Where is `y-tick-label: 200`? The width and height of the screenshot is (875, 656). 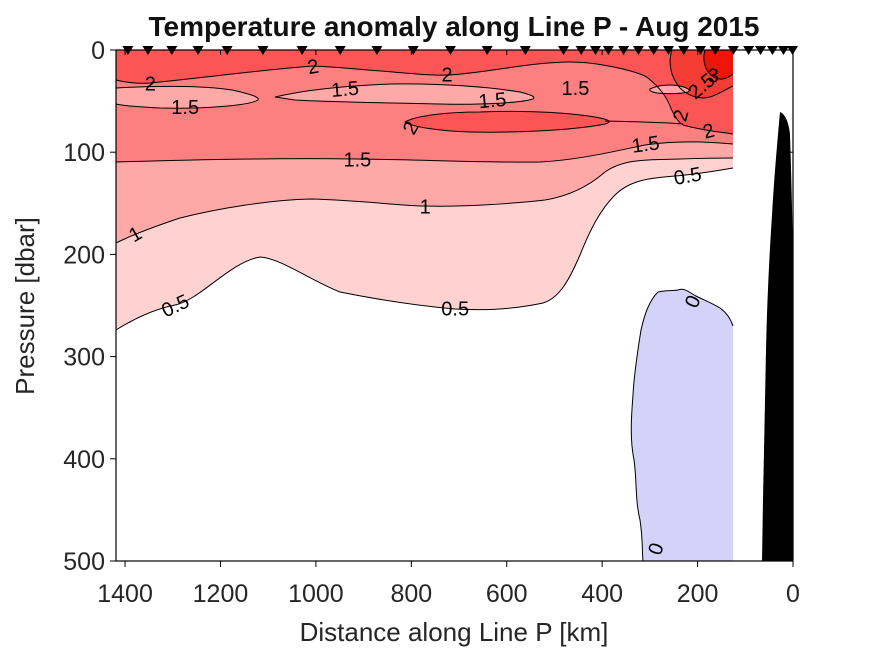 y-tick-label: 200 is located at coordinates (84, 255).